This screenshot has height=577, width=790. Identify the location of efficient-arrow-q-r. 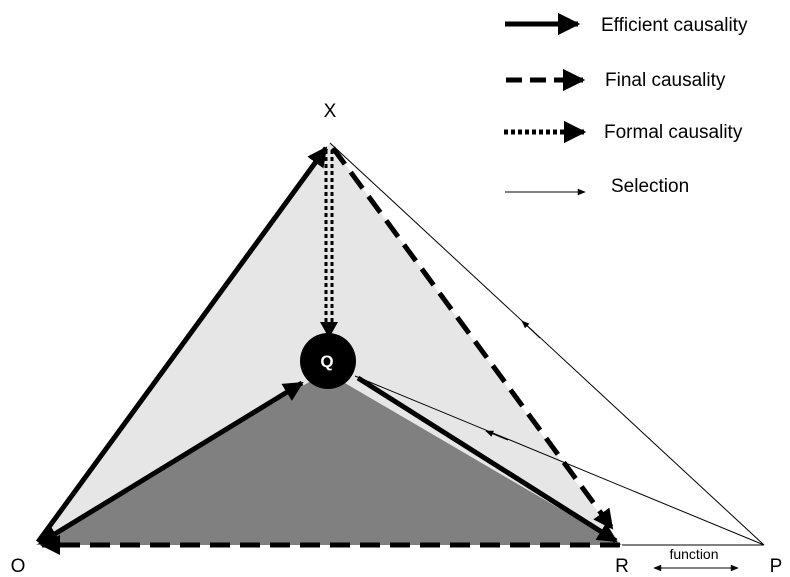
(487, 459).